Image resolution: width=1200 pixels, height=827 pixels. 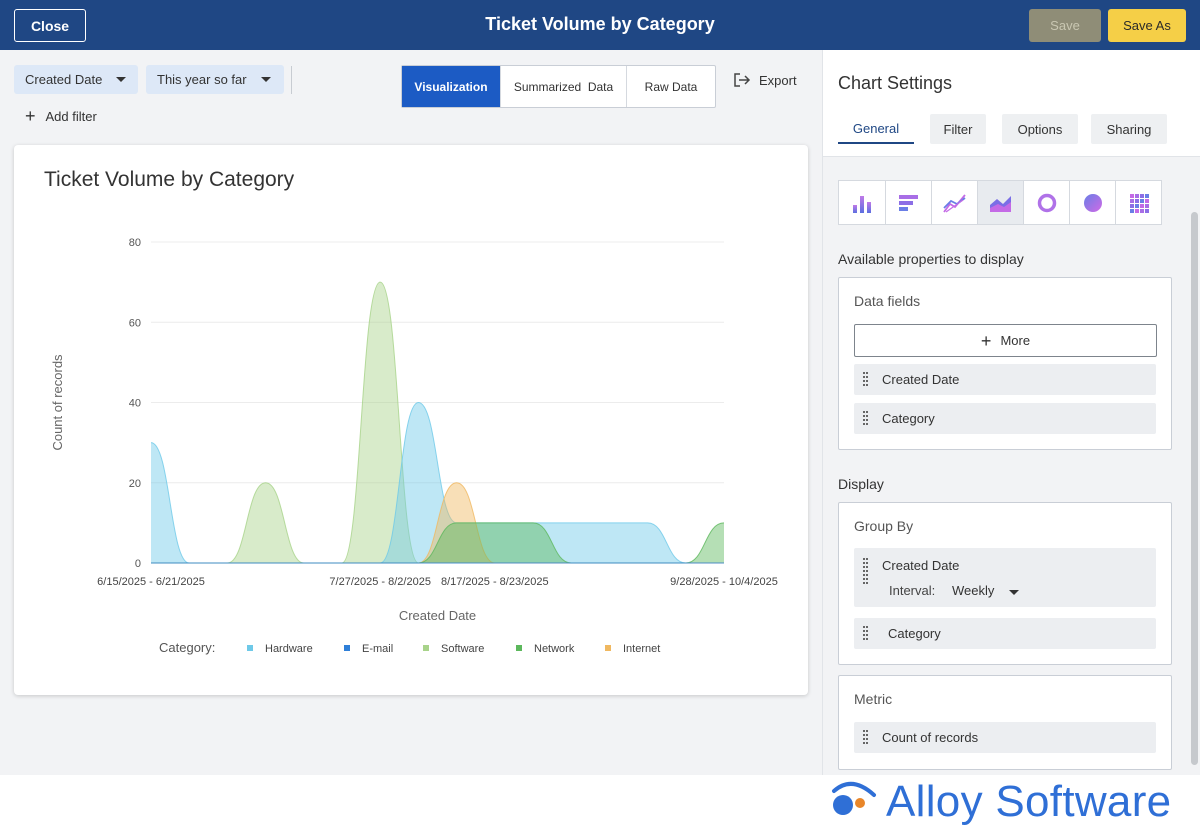 What do you see at coordinates (495, 582) in the screenshot?
I see `x-tick-label: 8/17/2025 - 8/23/2025` at bounding box center [495, 582].